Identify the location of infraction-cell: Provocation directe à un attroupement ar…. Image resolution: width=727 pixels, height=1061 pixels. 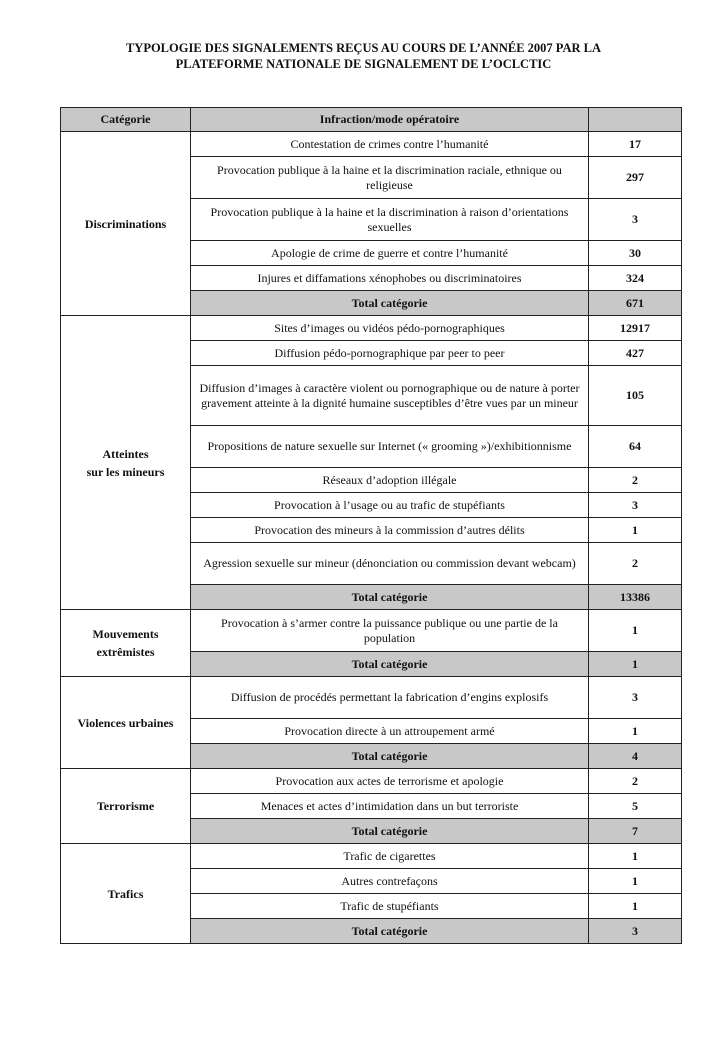
(389, 731).